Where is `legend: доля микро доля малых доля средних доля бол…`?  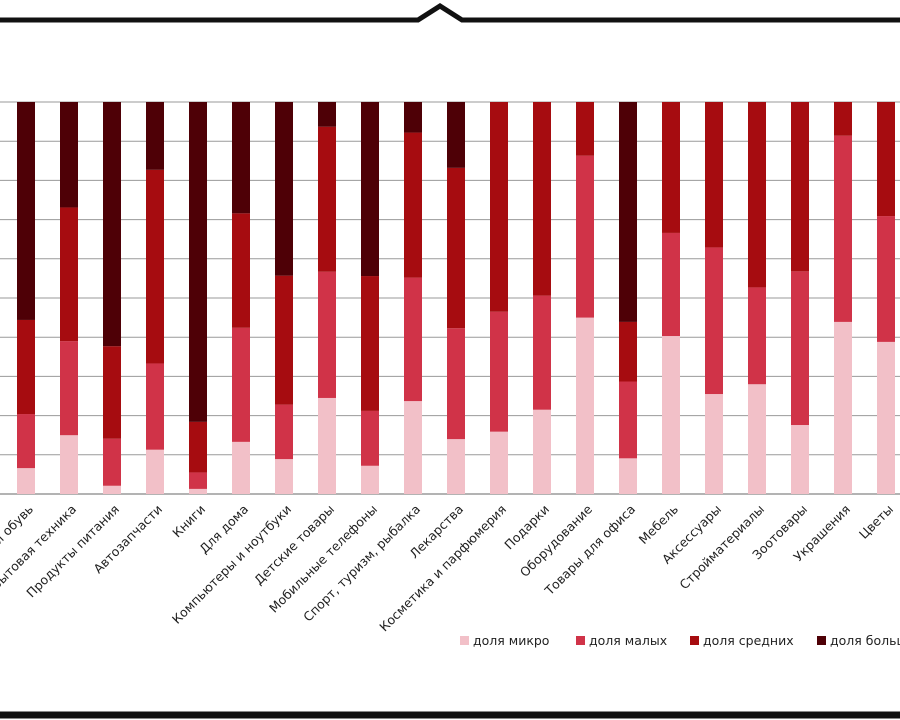
legend: доля микро доля малых доля средних доля бол… is located at coordinates (680, 640).